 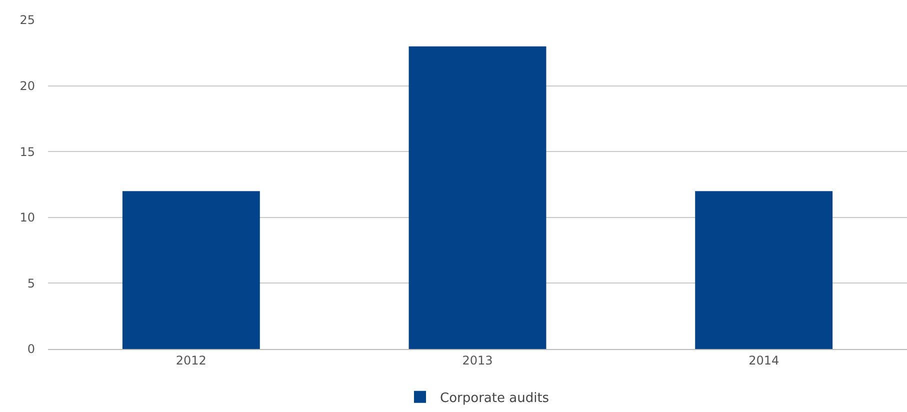 I want to click on y-tick-label: 25, so click(x=27, y=20).